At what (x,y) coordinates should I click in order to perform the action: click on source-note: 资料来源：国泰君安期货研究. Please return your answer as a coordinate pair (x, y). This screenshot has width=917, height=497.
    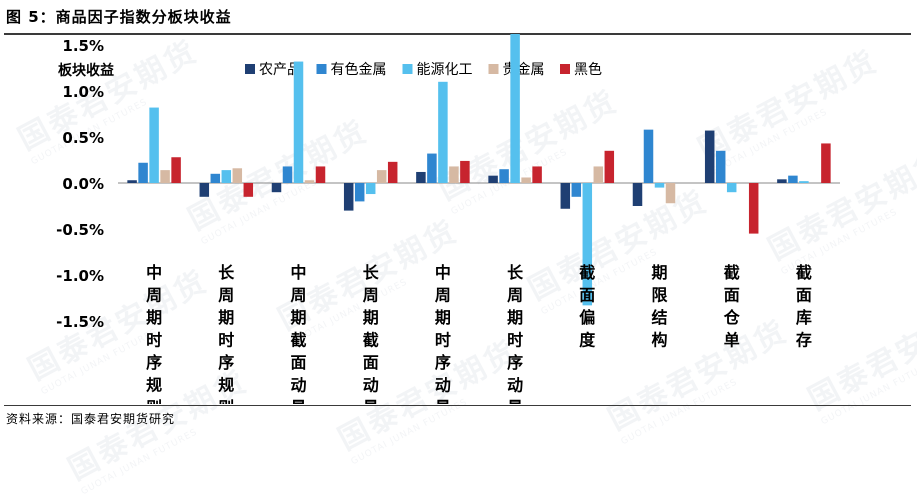
    Looking at the image, I should click on (91, 419).